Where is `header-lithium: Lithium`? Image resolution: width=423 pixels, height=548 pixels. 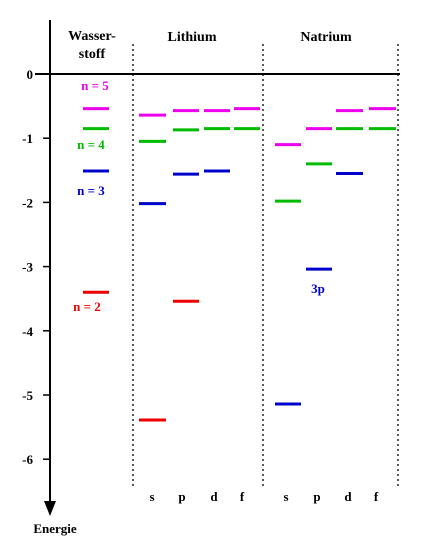 header-lithium: Lithium is located at coordinates (191, 37).